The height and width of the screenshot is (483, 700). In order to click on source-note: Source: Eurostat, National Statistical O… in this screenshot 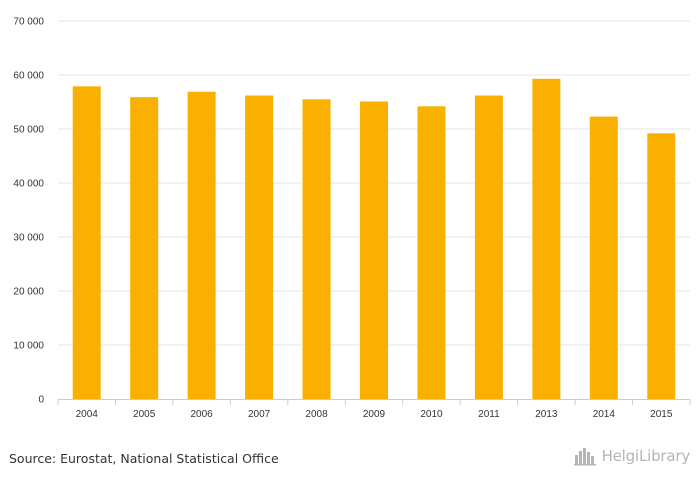, I will do `click(144, 458)`.